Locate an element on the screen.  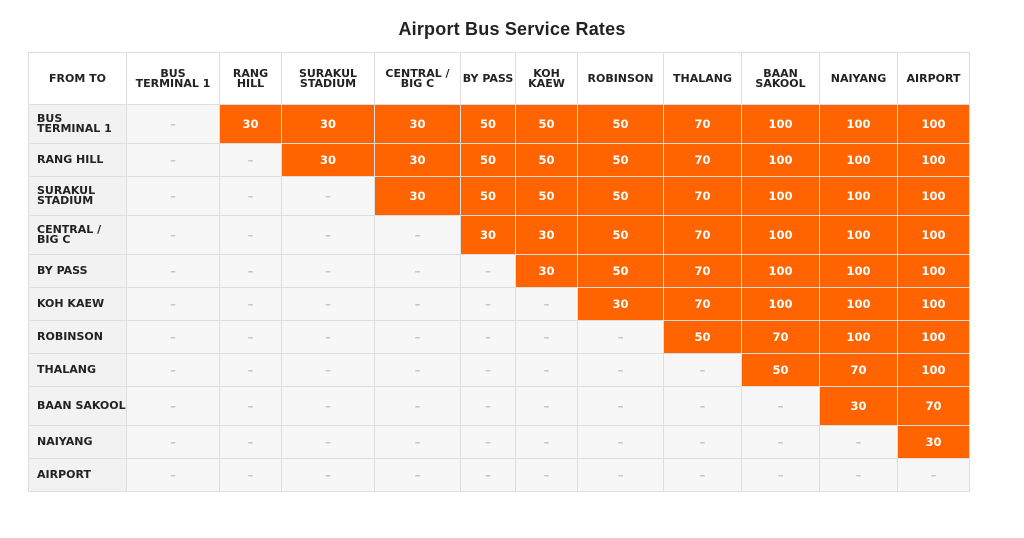
table-row: BUS TERMINAL 1–30 30 30 50 50 50 70 100 100 100 is located at coordinates (499, 124).